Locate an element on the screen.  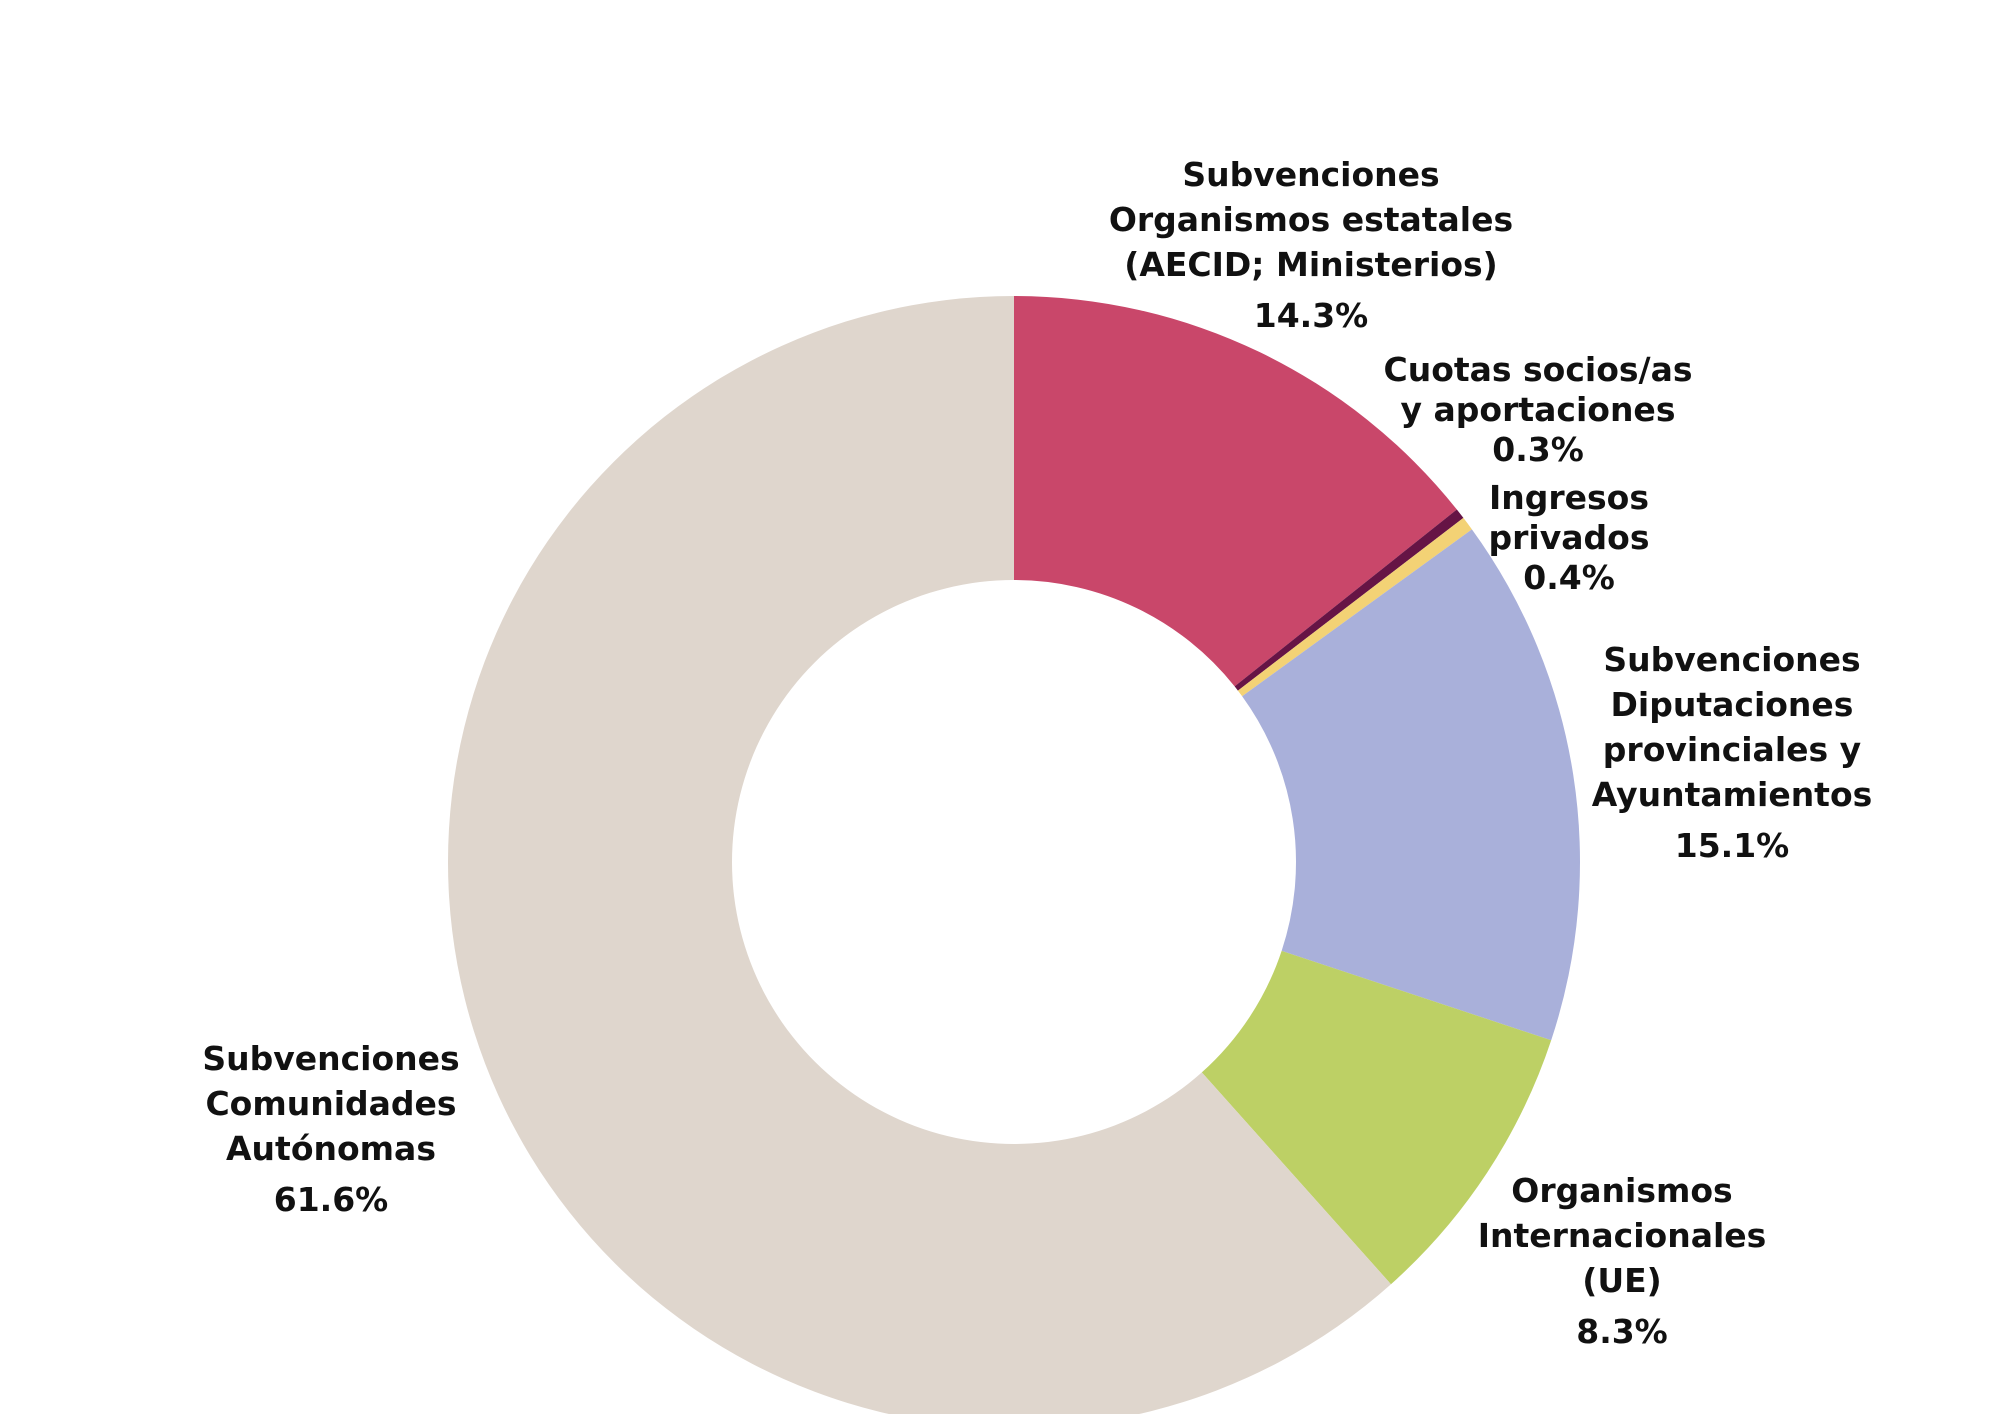
slice-label-line: (AECID; Ministerios) is located at coordinates (1311, 264).